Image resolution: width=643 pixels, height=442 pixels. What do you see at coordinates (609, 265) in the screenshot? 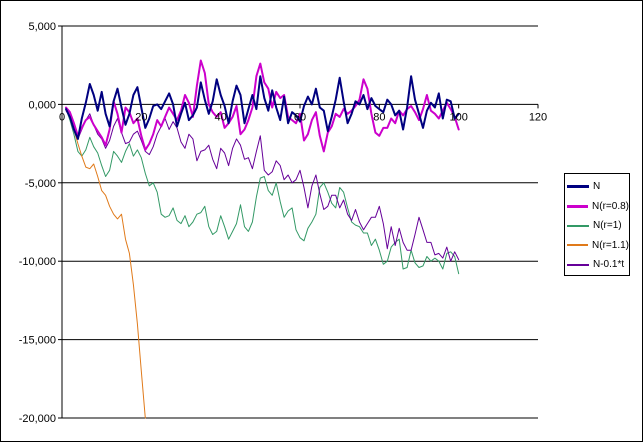
I see `legend-label: N-0.1*t` at bounding box center [609, 265].